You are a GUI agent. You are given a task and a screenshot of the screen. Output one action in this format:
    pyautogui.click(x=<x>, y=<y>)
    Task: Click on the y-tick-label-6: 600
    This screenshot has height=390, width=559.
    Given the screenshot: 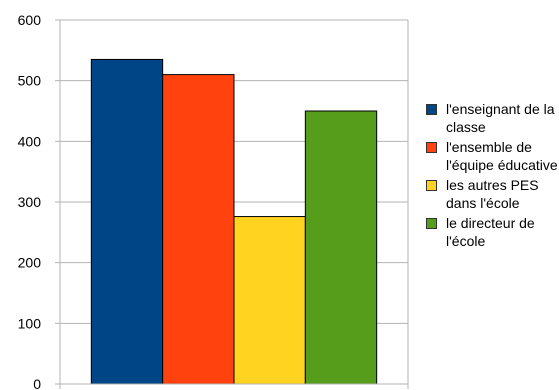 What is the action you would take?
    pyautogui.click(x=30, y=20)
    